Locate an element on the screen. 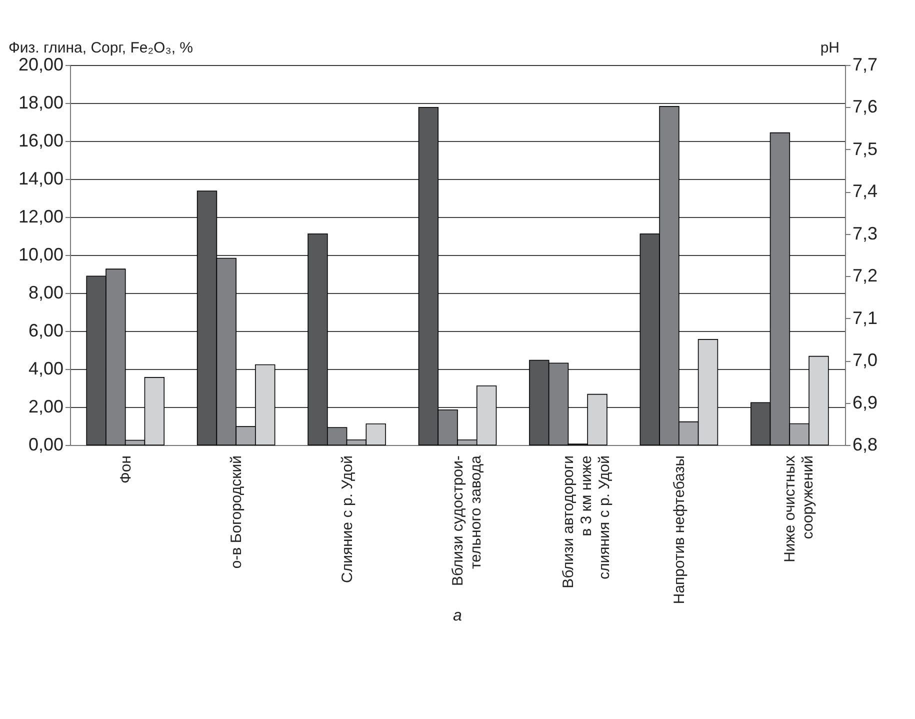  y-tick-label: 18,00 is located at coordinates (41, 102).